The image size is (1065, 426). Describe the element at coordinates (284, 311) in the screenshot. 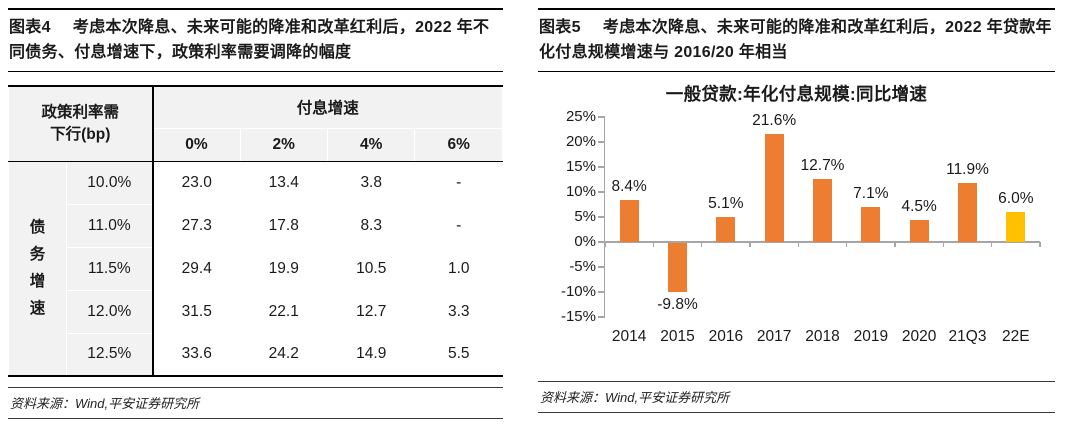

I see `table-cell: 22.1` at that location.